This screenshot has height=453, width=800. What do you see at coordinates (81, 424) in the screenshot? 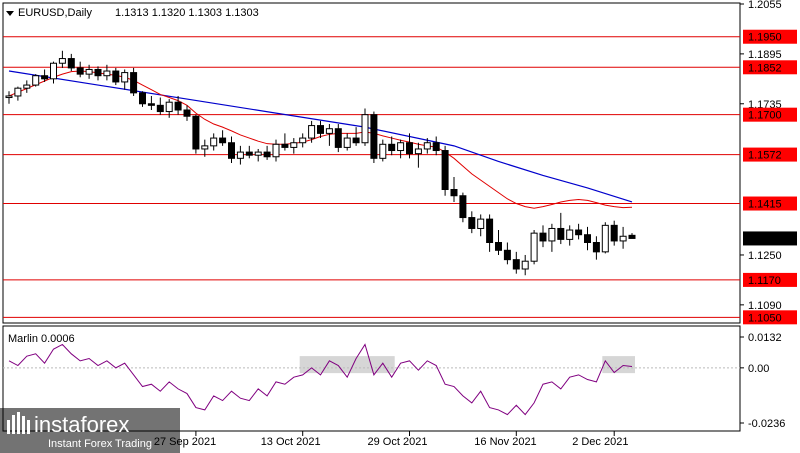
I see `watermark-brand: instaforex` at bounding box center [81, 424].